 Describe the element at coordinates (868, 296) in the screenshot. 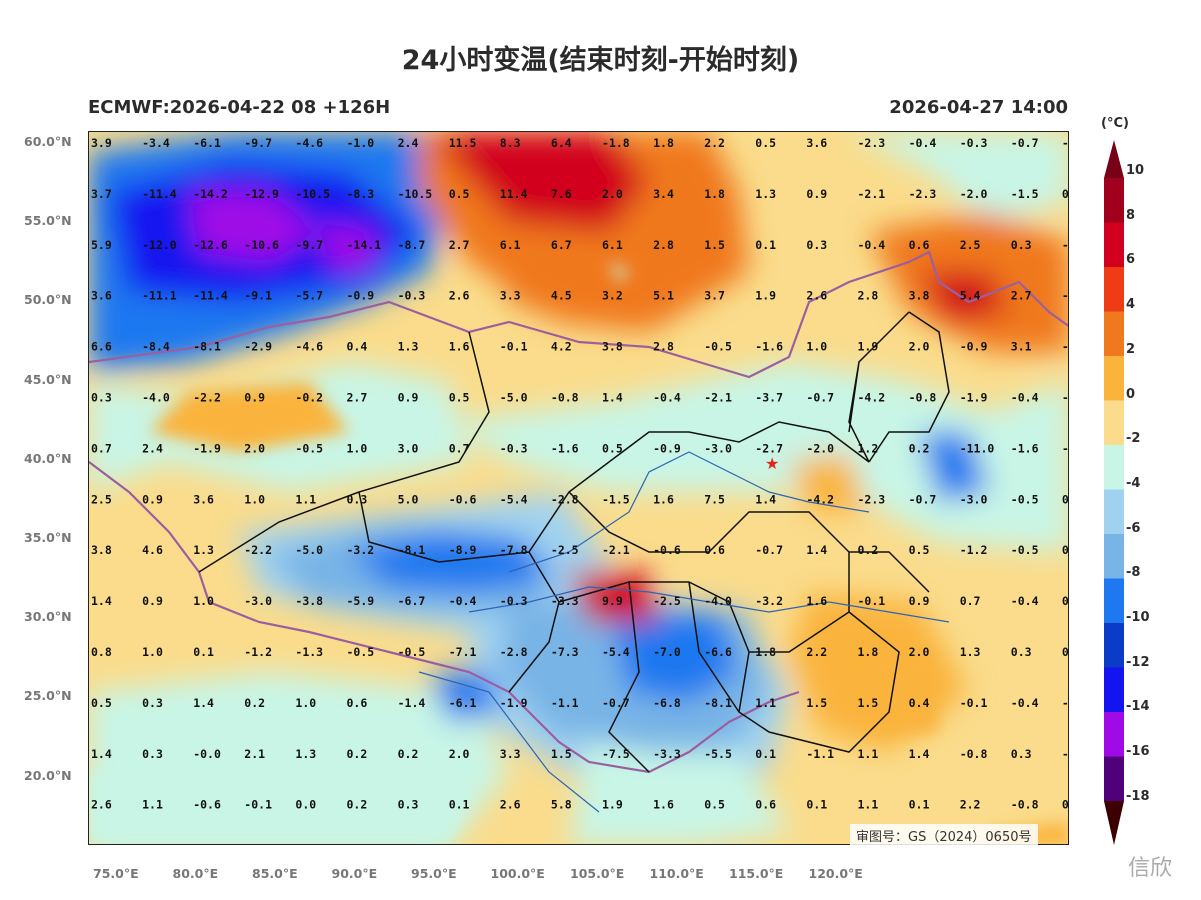

I see `grid-value: 2.8` at that location.